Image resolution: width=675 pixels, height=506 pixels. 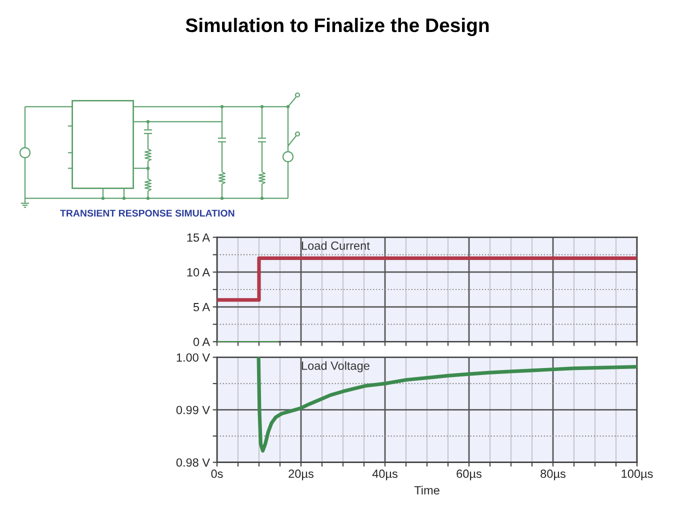 I want to click on y-tick-label: 5 A, so click(x=201, y=307).